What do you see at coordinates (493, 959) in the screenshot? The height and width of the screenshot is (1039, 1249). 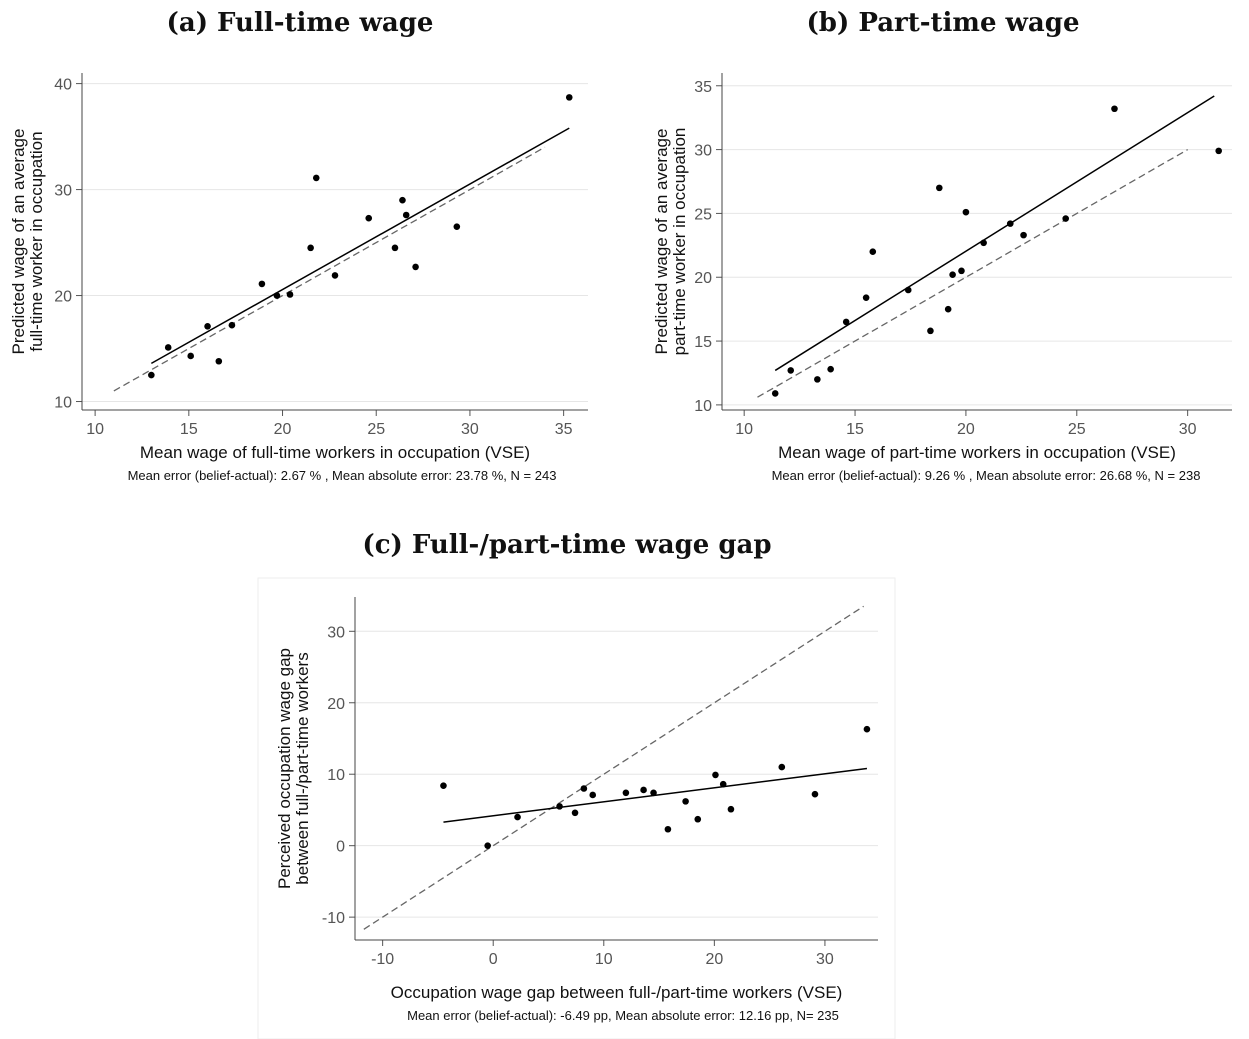 I see `x-tick-label: 0` at bounding box center [493, 959].